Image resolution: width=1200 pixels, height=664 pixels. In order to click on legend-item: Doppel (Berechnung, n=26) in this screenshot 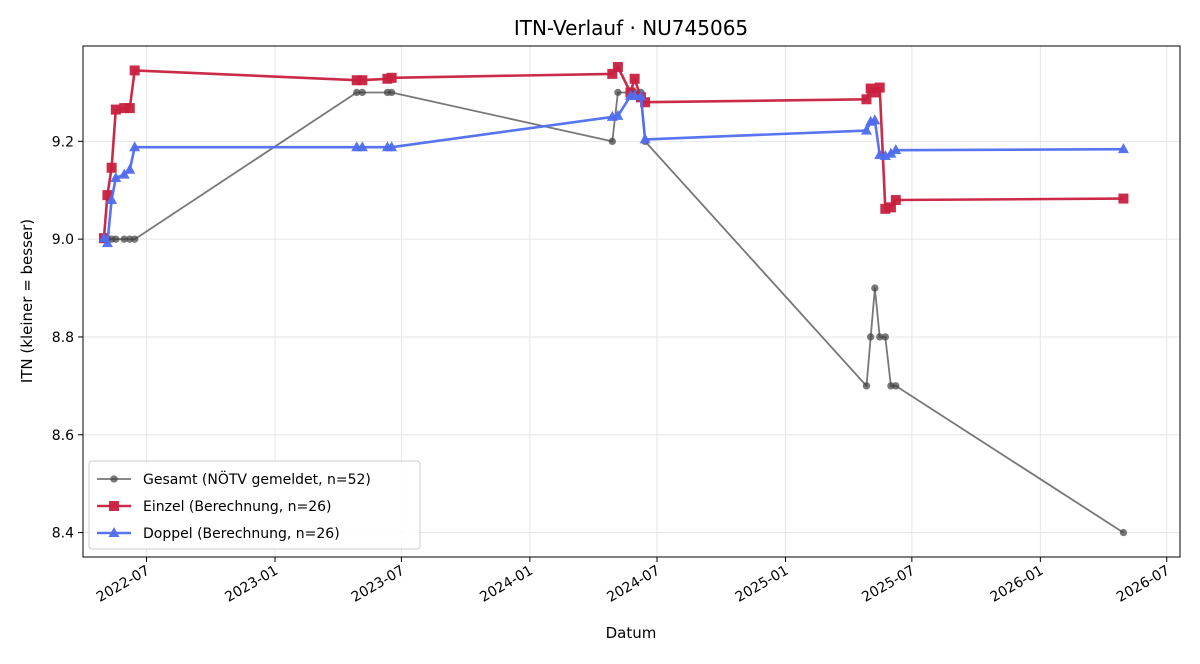, I will do `click(218, 534)`.